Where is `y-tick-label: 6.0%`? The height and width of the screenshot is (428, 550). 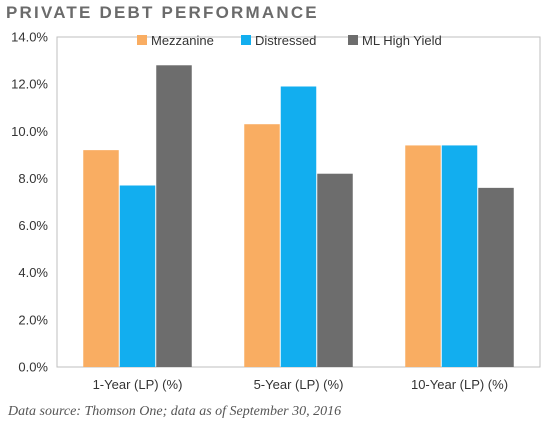
y-tick-label: 6.0% is located at coordinates (33, 225).